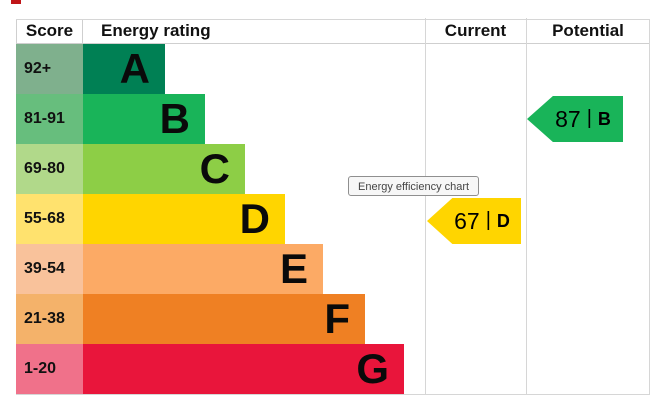  I want to click on band-bar-e: E, so click(203, 269).